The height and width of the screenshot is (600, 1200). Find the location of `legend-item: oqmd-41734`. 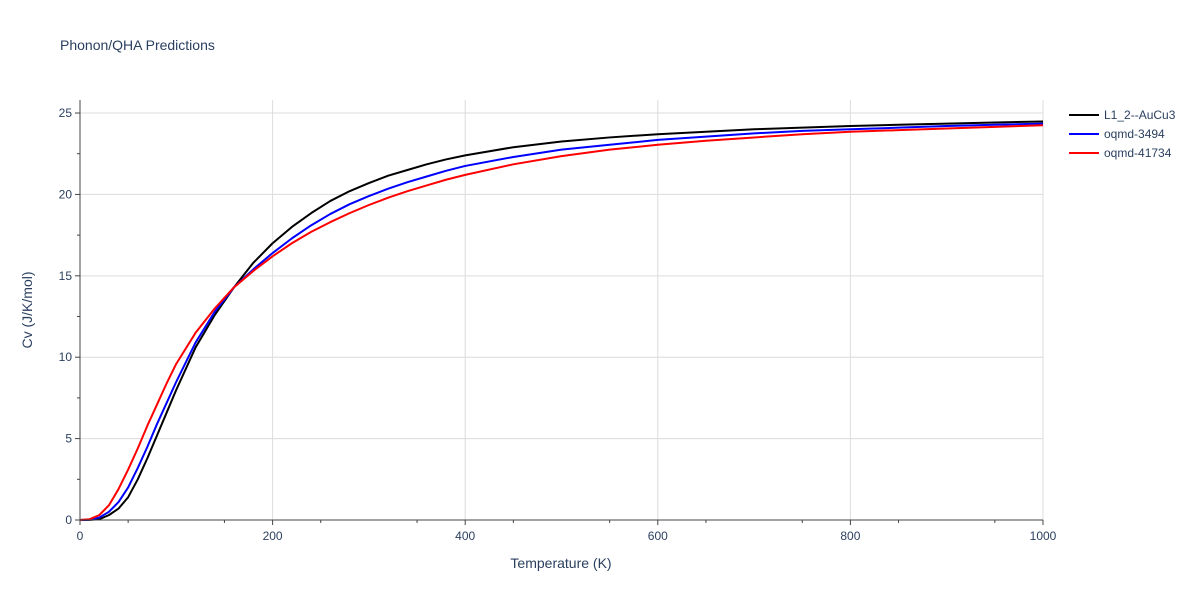

legend-item: oqmd-41734 is located at coordinates (1120, 153).